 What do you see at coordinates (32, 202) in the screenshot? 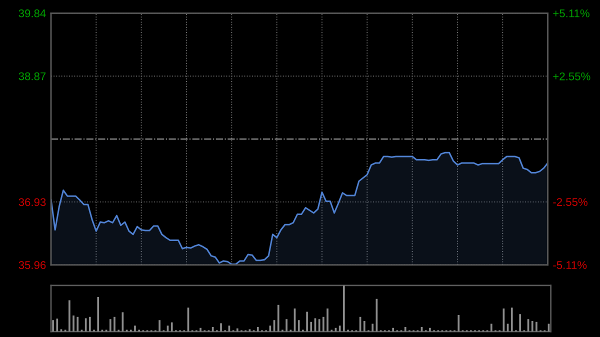
I see `y-tick-label: 36.93` at bounding box center [32, 202].